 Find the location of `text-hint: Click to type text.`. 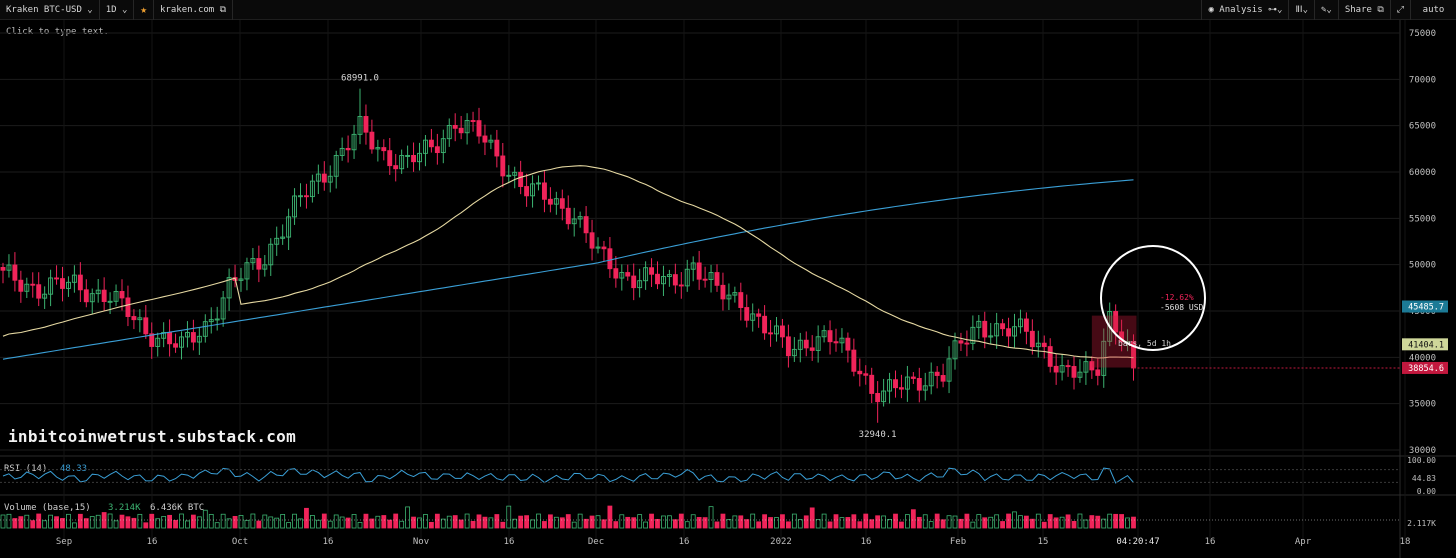

text-hint: Click to type text. is located at coordinates (57, 32).